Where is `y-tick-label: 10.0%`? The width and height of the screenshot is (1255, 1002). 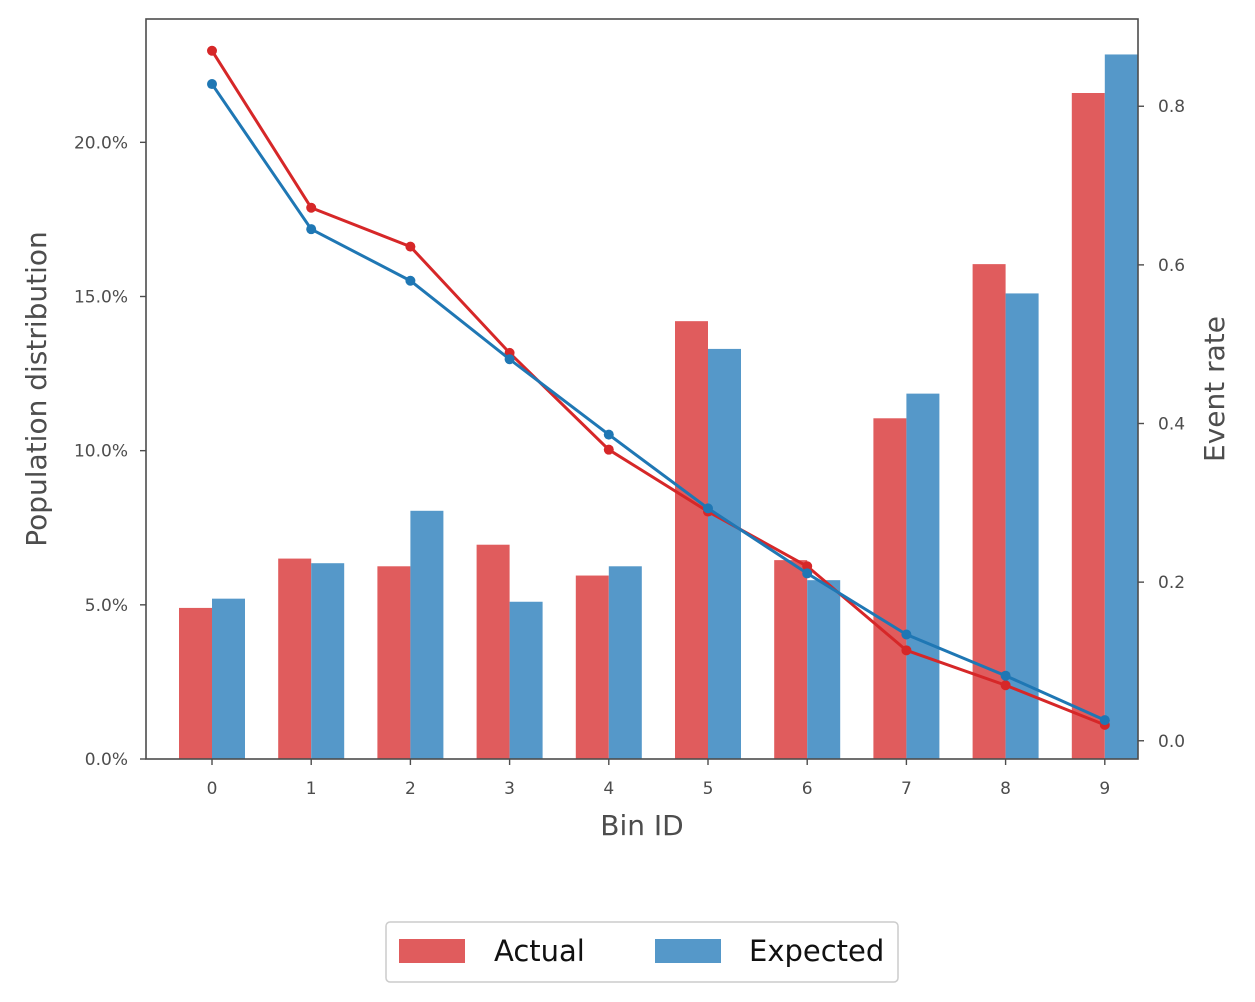
y-tick-label: 10.0% is located at coordinates (101, 452).